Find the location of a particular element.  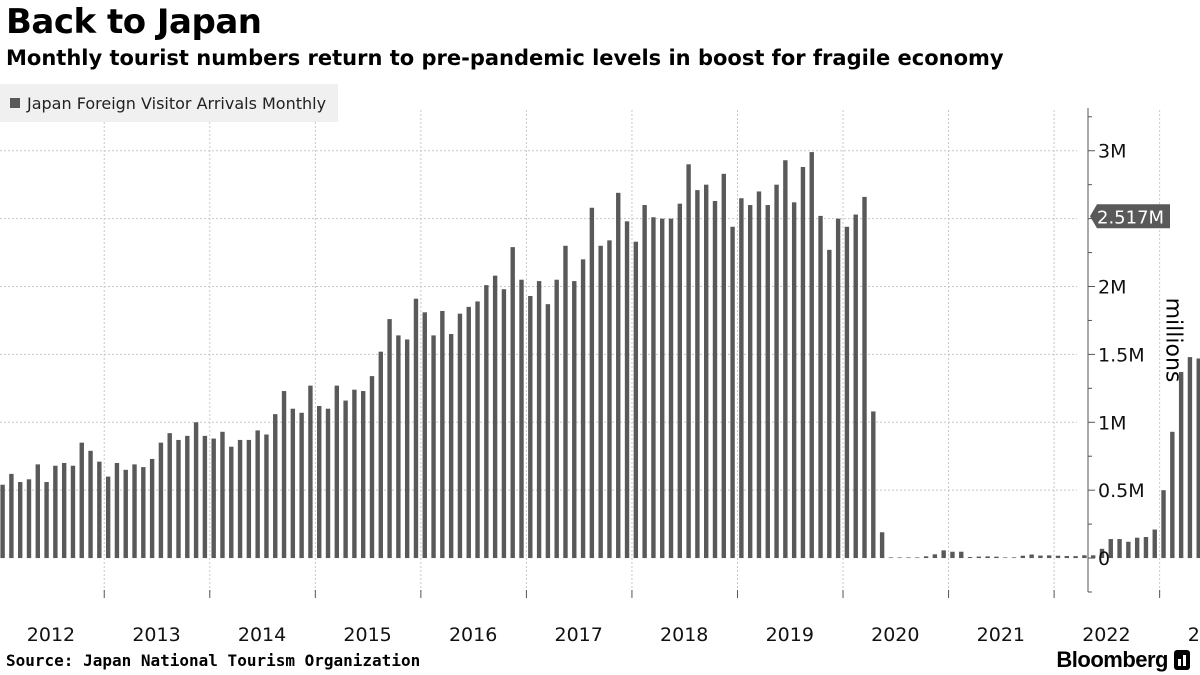

legend-label: Japan Foreign Visitor Arrivals Monthly is located at coordinates (177, 103).